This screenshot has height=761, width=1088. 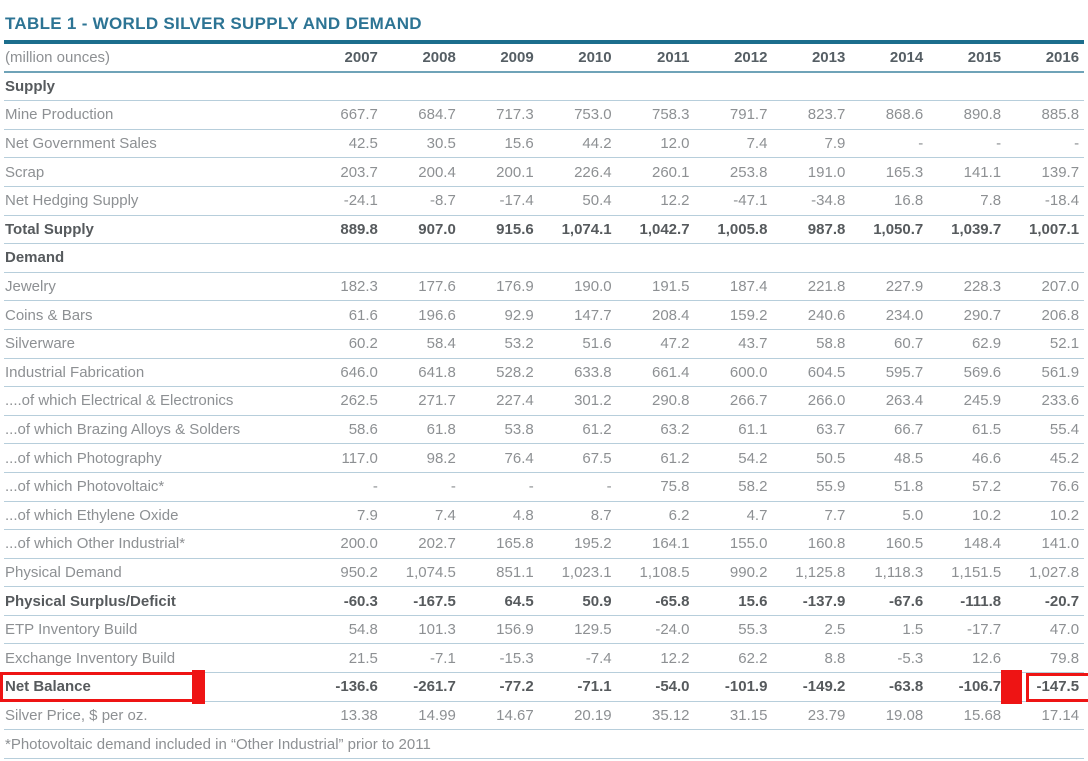 What do you see at coordinates (593, 172) in the screenshot?
I see `cell-scrap-2010: 226.4` at bounding box center [593, 172].